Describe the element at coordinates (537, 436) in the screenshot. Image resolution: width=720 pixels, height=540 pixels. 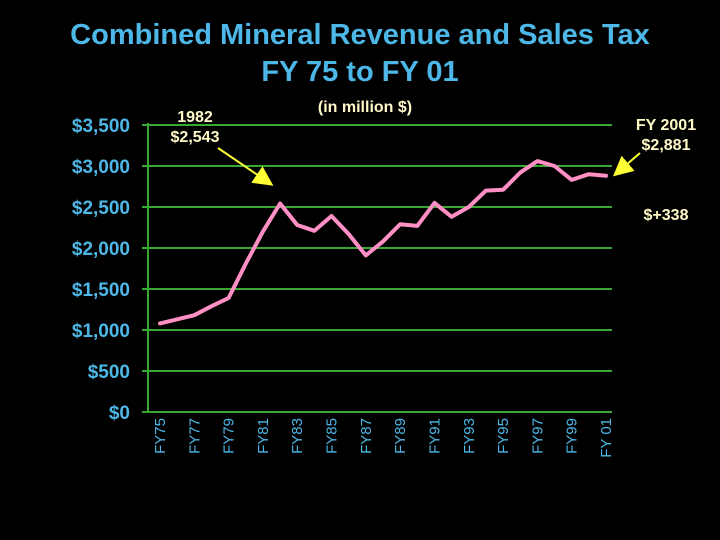
I see `x-tick-label: FY97` at that location.